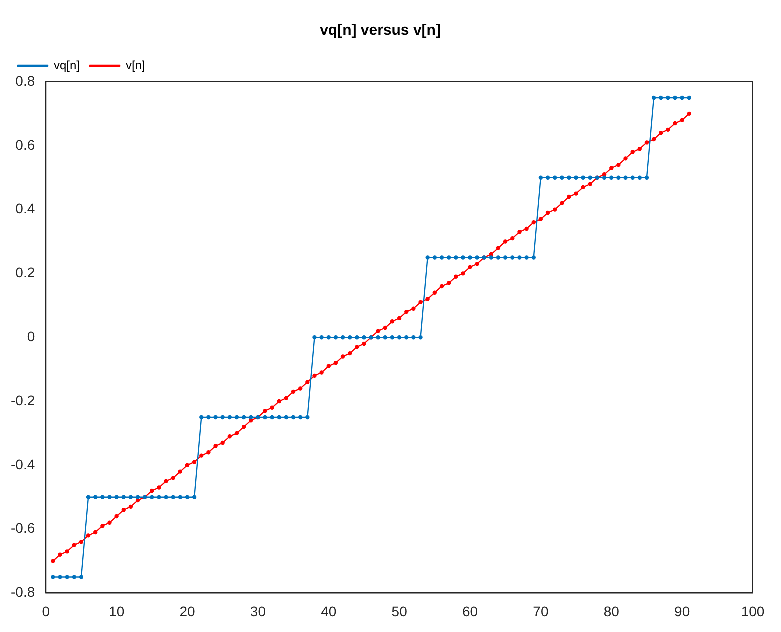 This screenshot has height=632, width=781. Describe the element at coordinates (612, 611) in the screenshot. I see `x-tick-label: 80` at that location.